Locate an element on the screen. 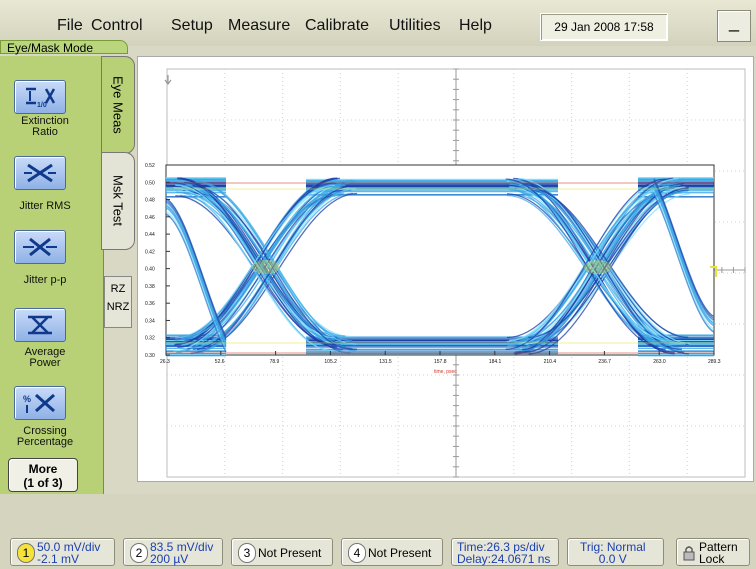 This screenshot has height=569, width=756. crossing-percentage-icon: % is located at coordinates (39, 403).